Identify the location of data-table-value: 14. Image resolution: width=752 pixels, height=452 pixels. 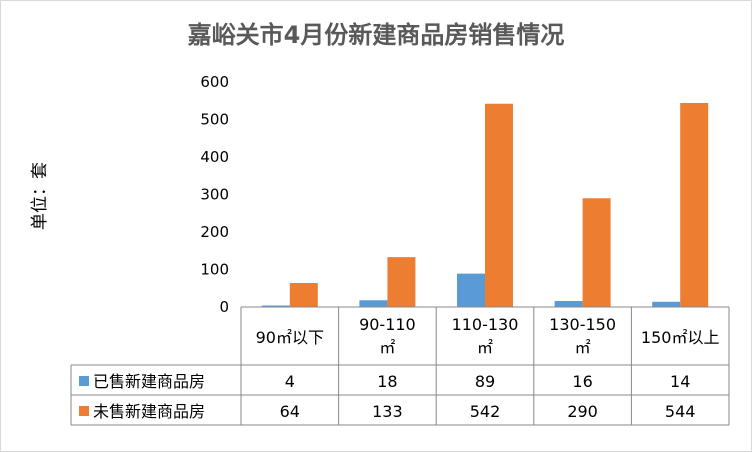
(680, 381).